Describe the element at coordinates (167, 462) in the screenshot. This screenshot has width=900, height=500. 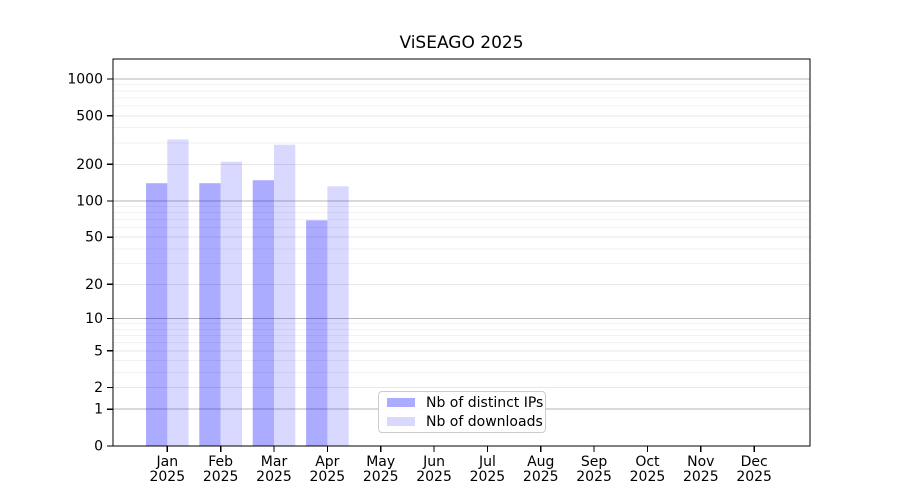
I see `x-tick-label-month: Jan` at that location.